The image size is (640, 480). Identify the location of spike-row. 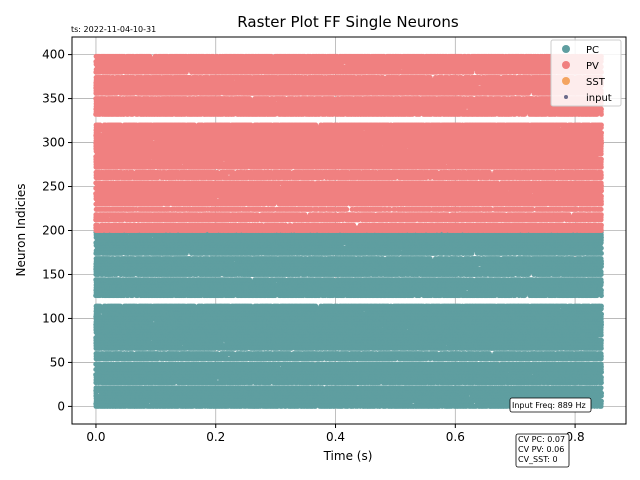
(349, 387).